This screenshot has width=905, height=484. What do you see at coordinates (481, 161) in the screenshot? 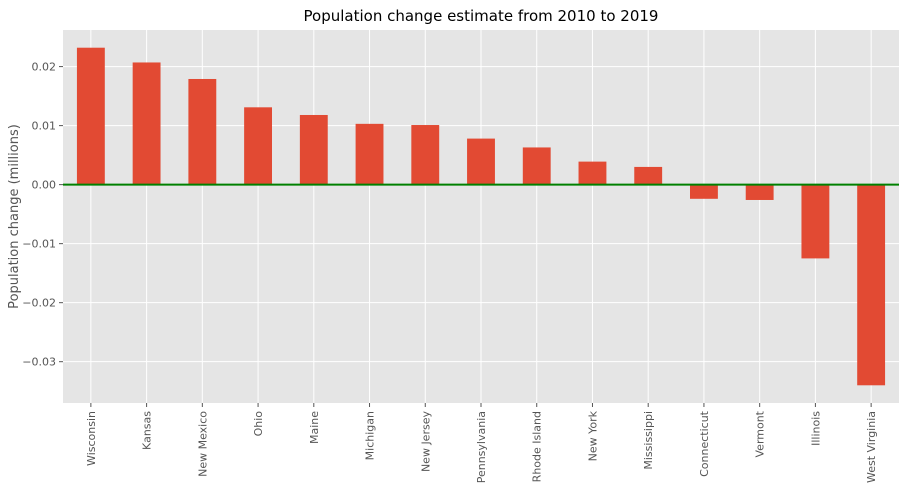
I see `bar-pennsylvania` at bounding box center [481, 161].